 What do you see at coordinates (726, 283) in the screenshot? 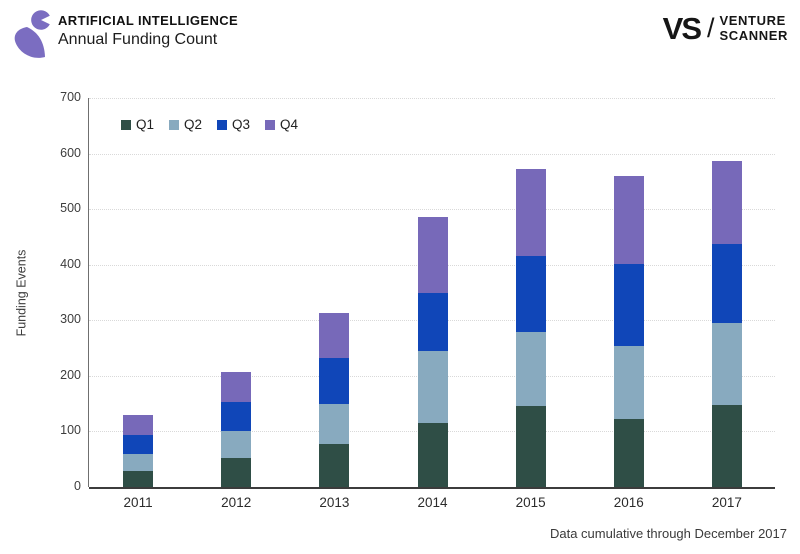
I see `bar-2017-q3` at bounding box center [726, 283].